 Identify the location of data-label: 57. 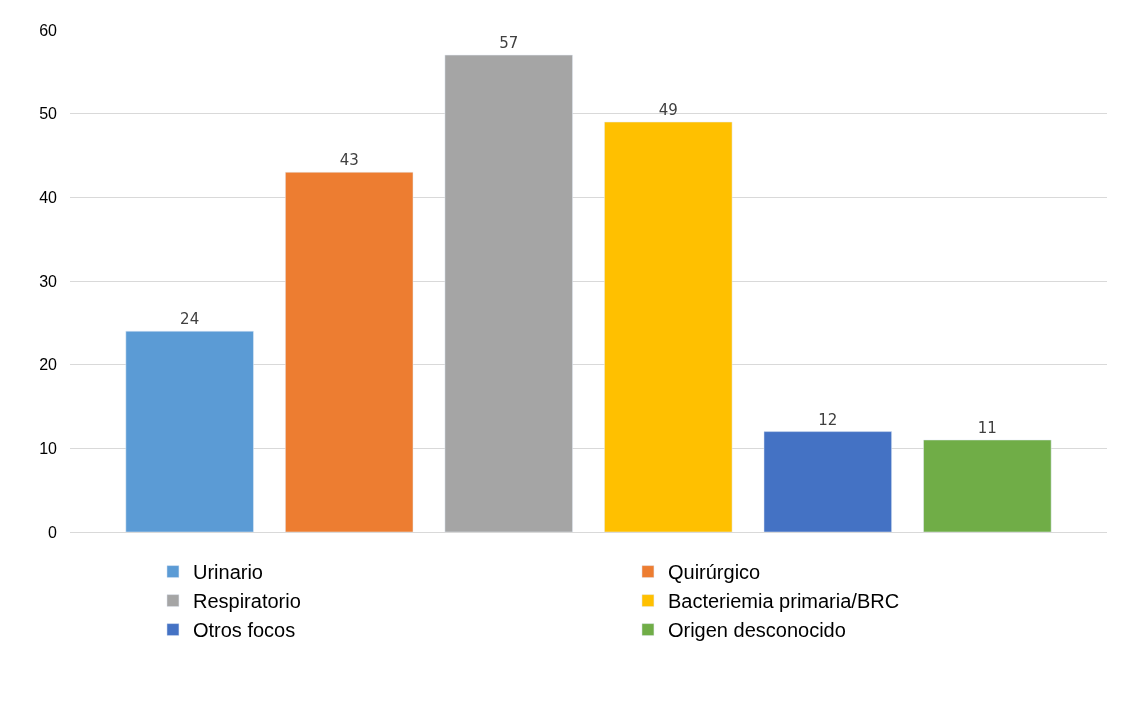
(509, 43).